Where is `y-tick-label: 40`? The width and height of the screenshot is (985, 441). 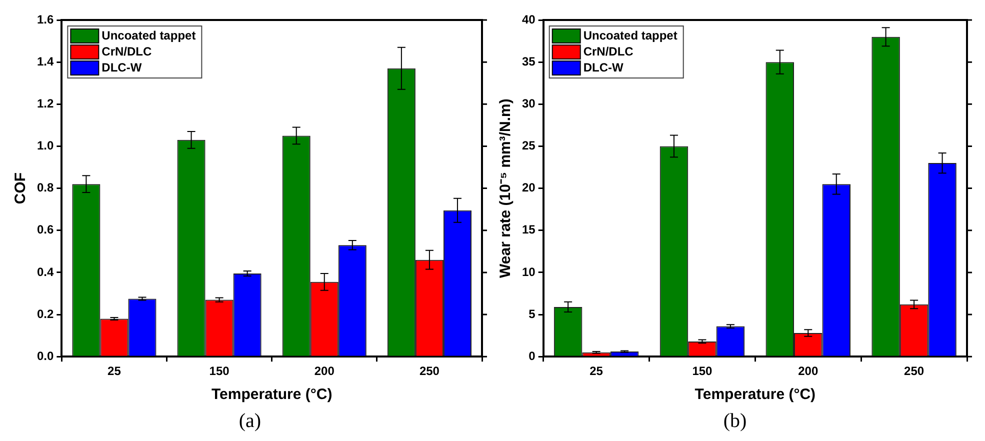 y-tick-label: 40 is located at coordinates (529, 19).